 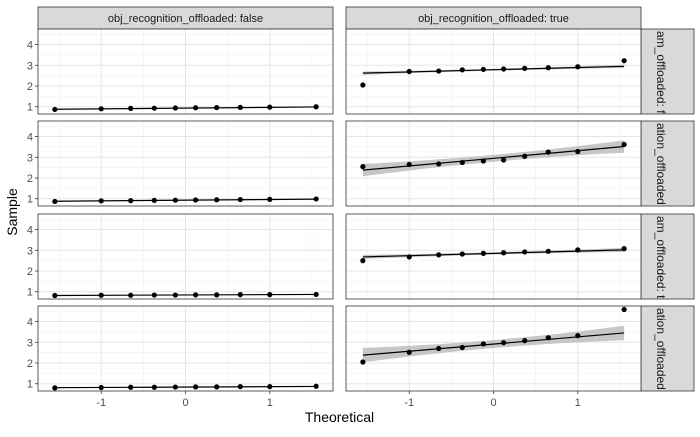 I want to click on row-strip-label-group: am_offloaded: tr, so click(x=661, y=259).